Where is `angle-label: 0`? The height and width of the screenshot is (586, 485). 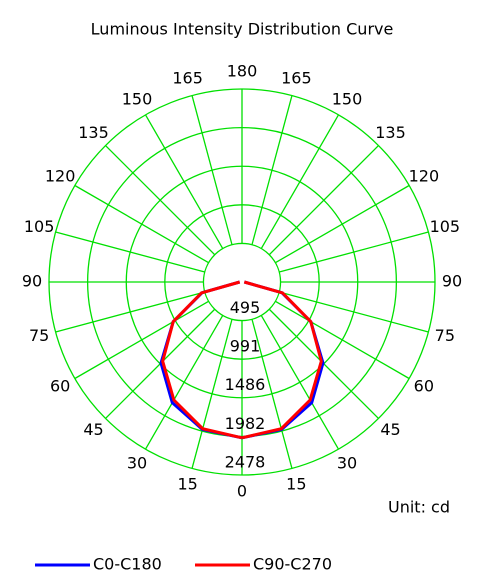
angle-label: 0 is located at coordinates (242, 491).